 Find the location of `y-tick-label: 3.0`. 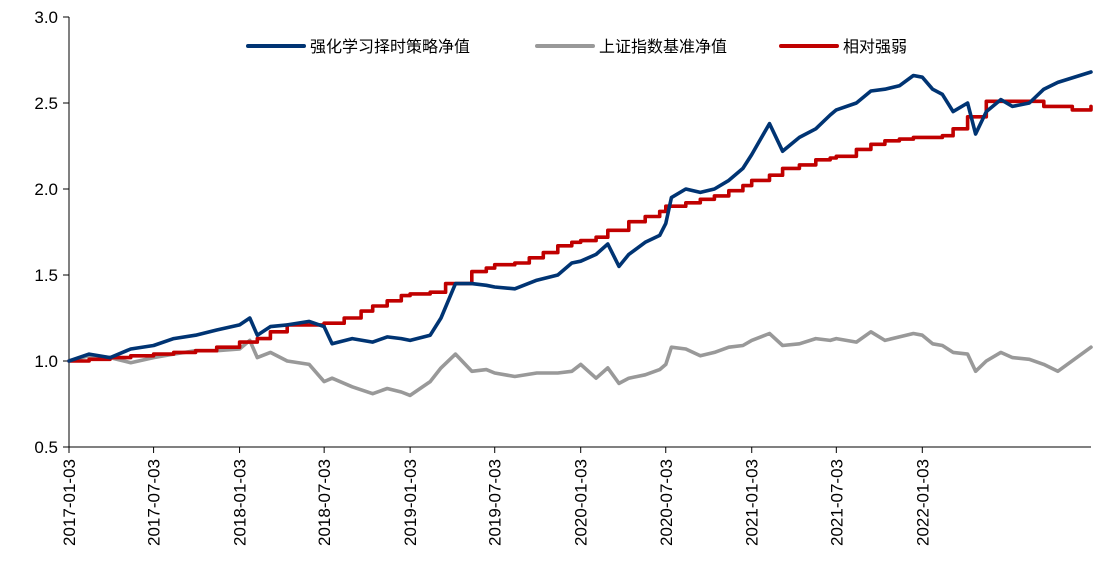

y-tick-label: 3.0 is located at coordinates (46, 17).